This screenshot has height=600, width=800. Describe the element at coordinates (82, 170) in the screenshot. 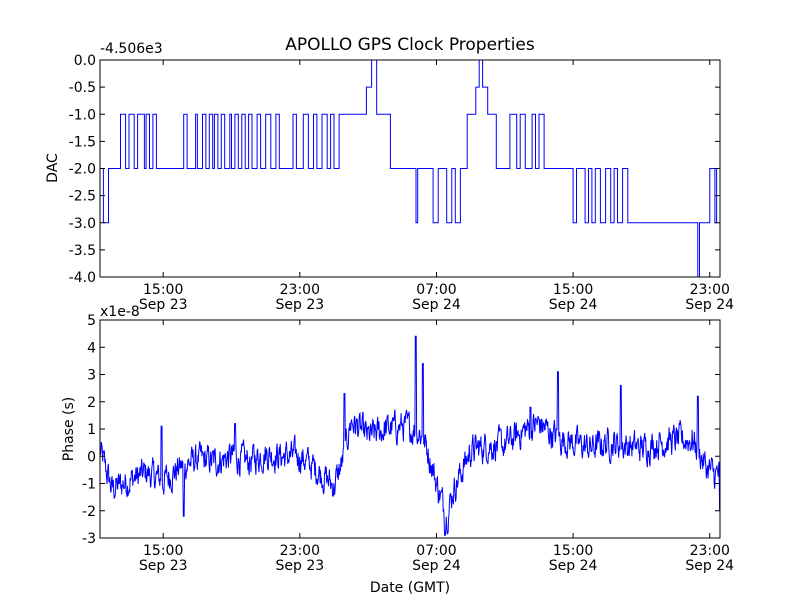

I see `y-tick-label: -2.0` at that location.